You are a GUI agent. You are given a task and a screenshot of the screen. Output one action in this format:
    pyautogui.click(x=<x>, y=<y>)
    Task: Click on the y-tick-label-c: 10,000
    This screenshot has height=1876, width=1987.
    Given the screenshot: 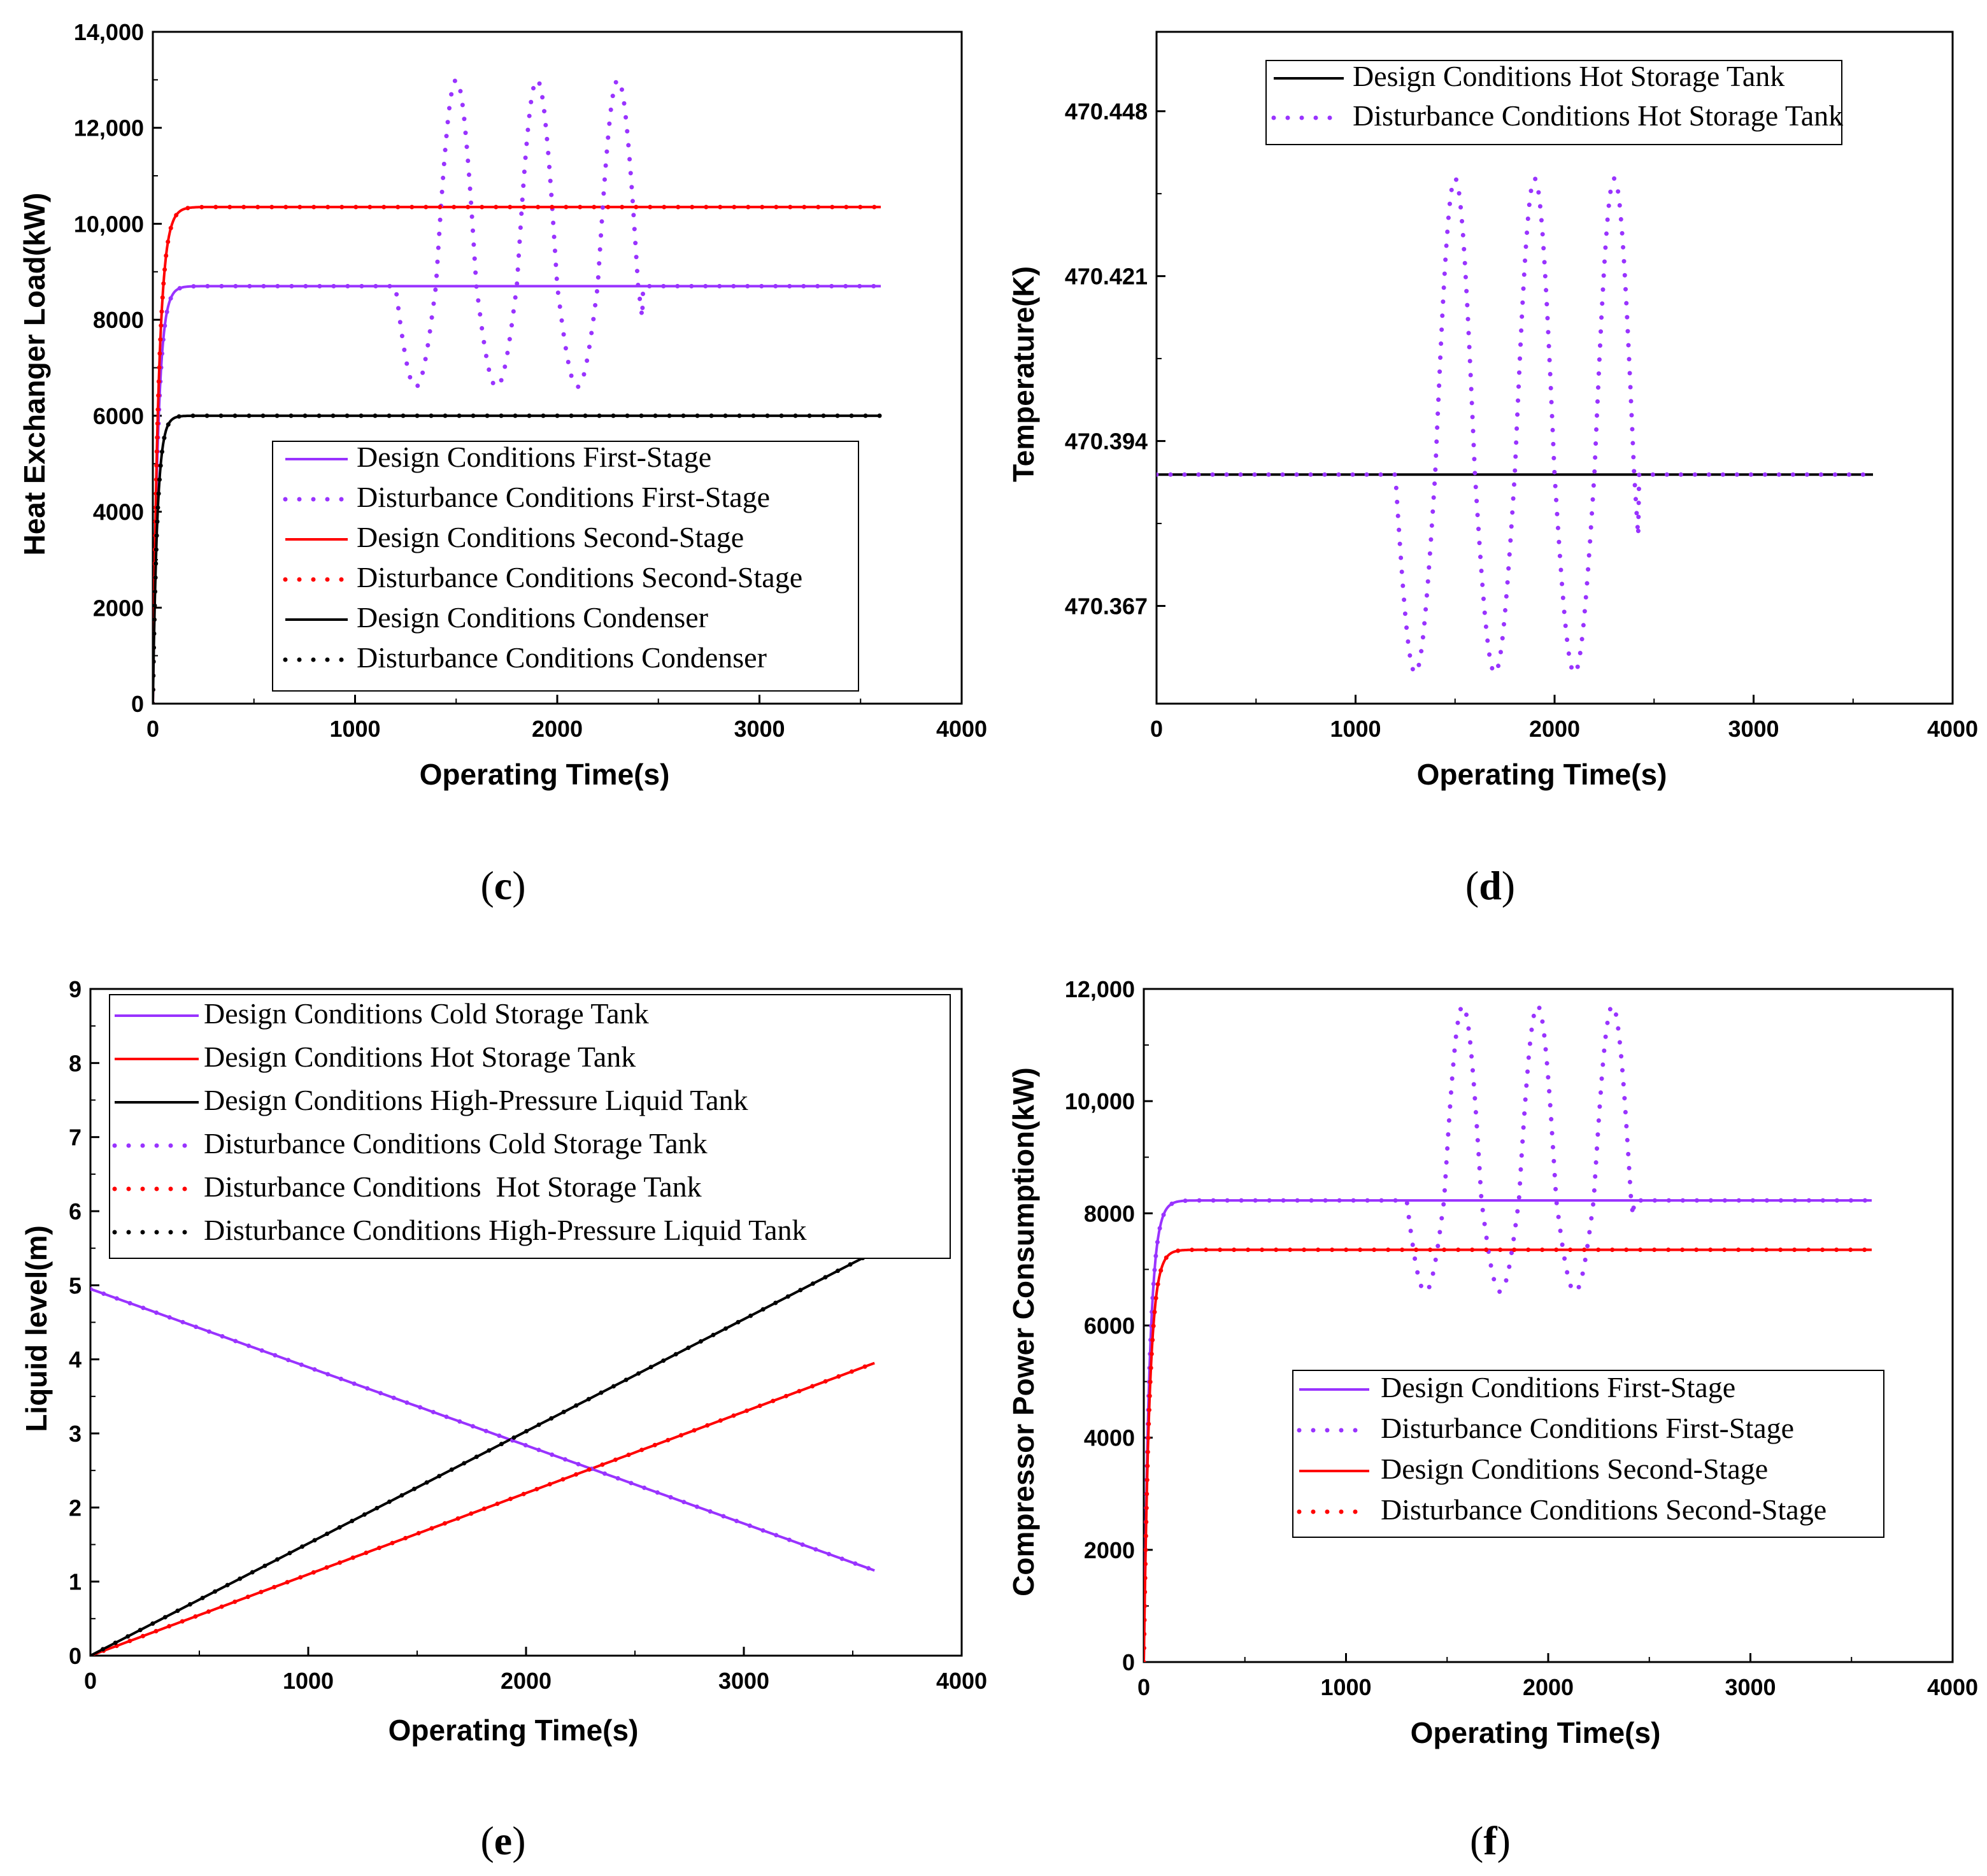 What is the action you would take?
    pyautogui.click(x=109, y=224)
    